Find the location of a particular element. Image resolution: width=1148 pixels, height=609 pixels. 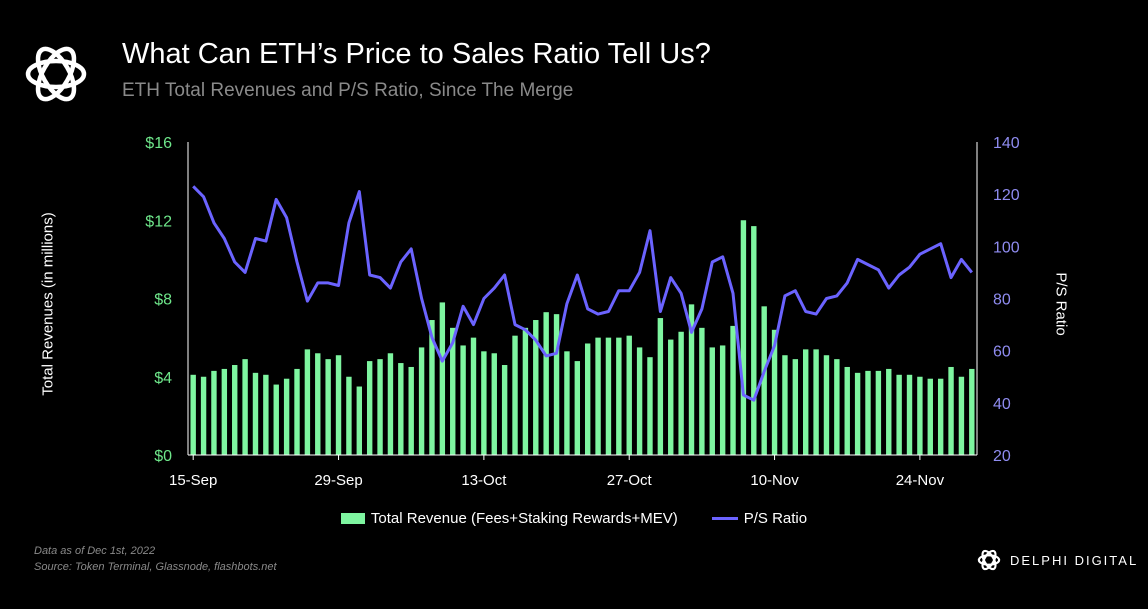

legend-swatch-bar is located at coordinates (352, 518).